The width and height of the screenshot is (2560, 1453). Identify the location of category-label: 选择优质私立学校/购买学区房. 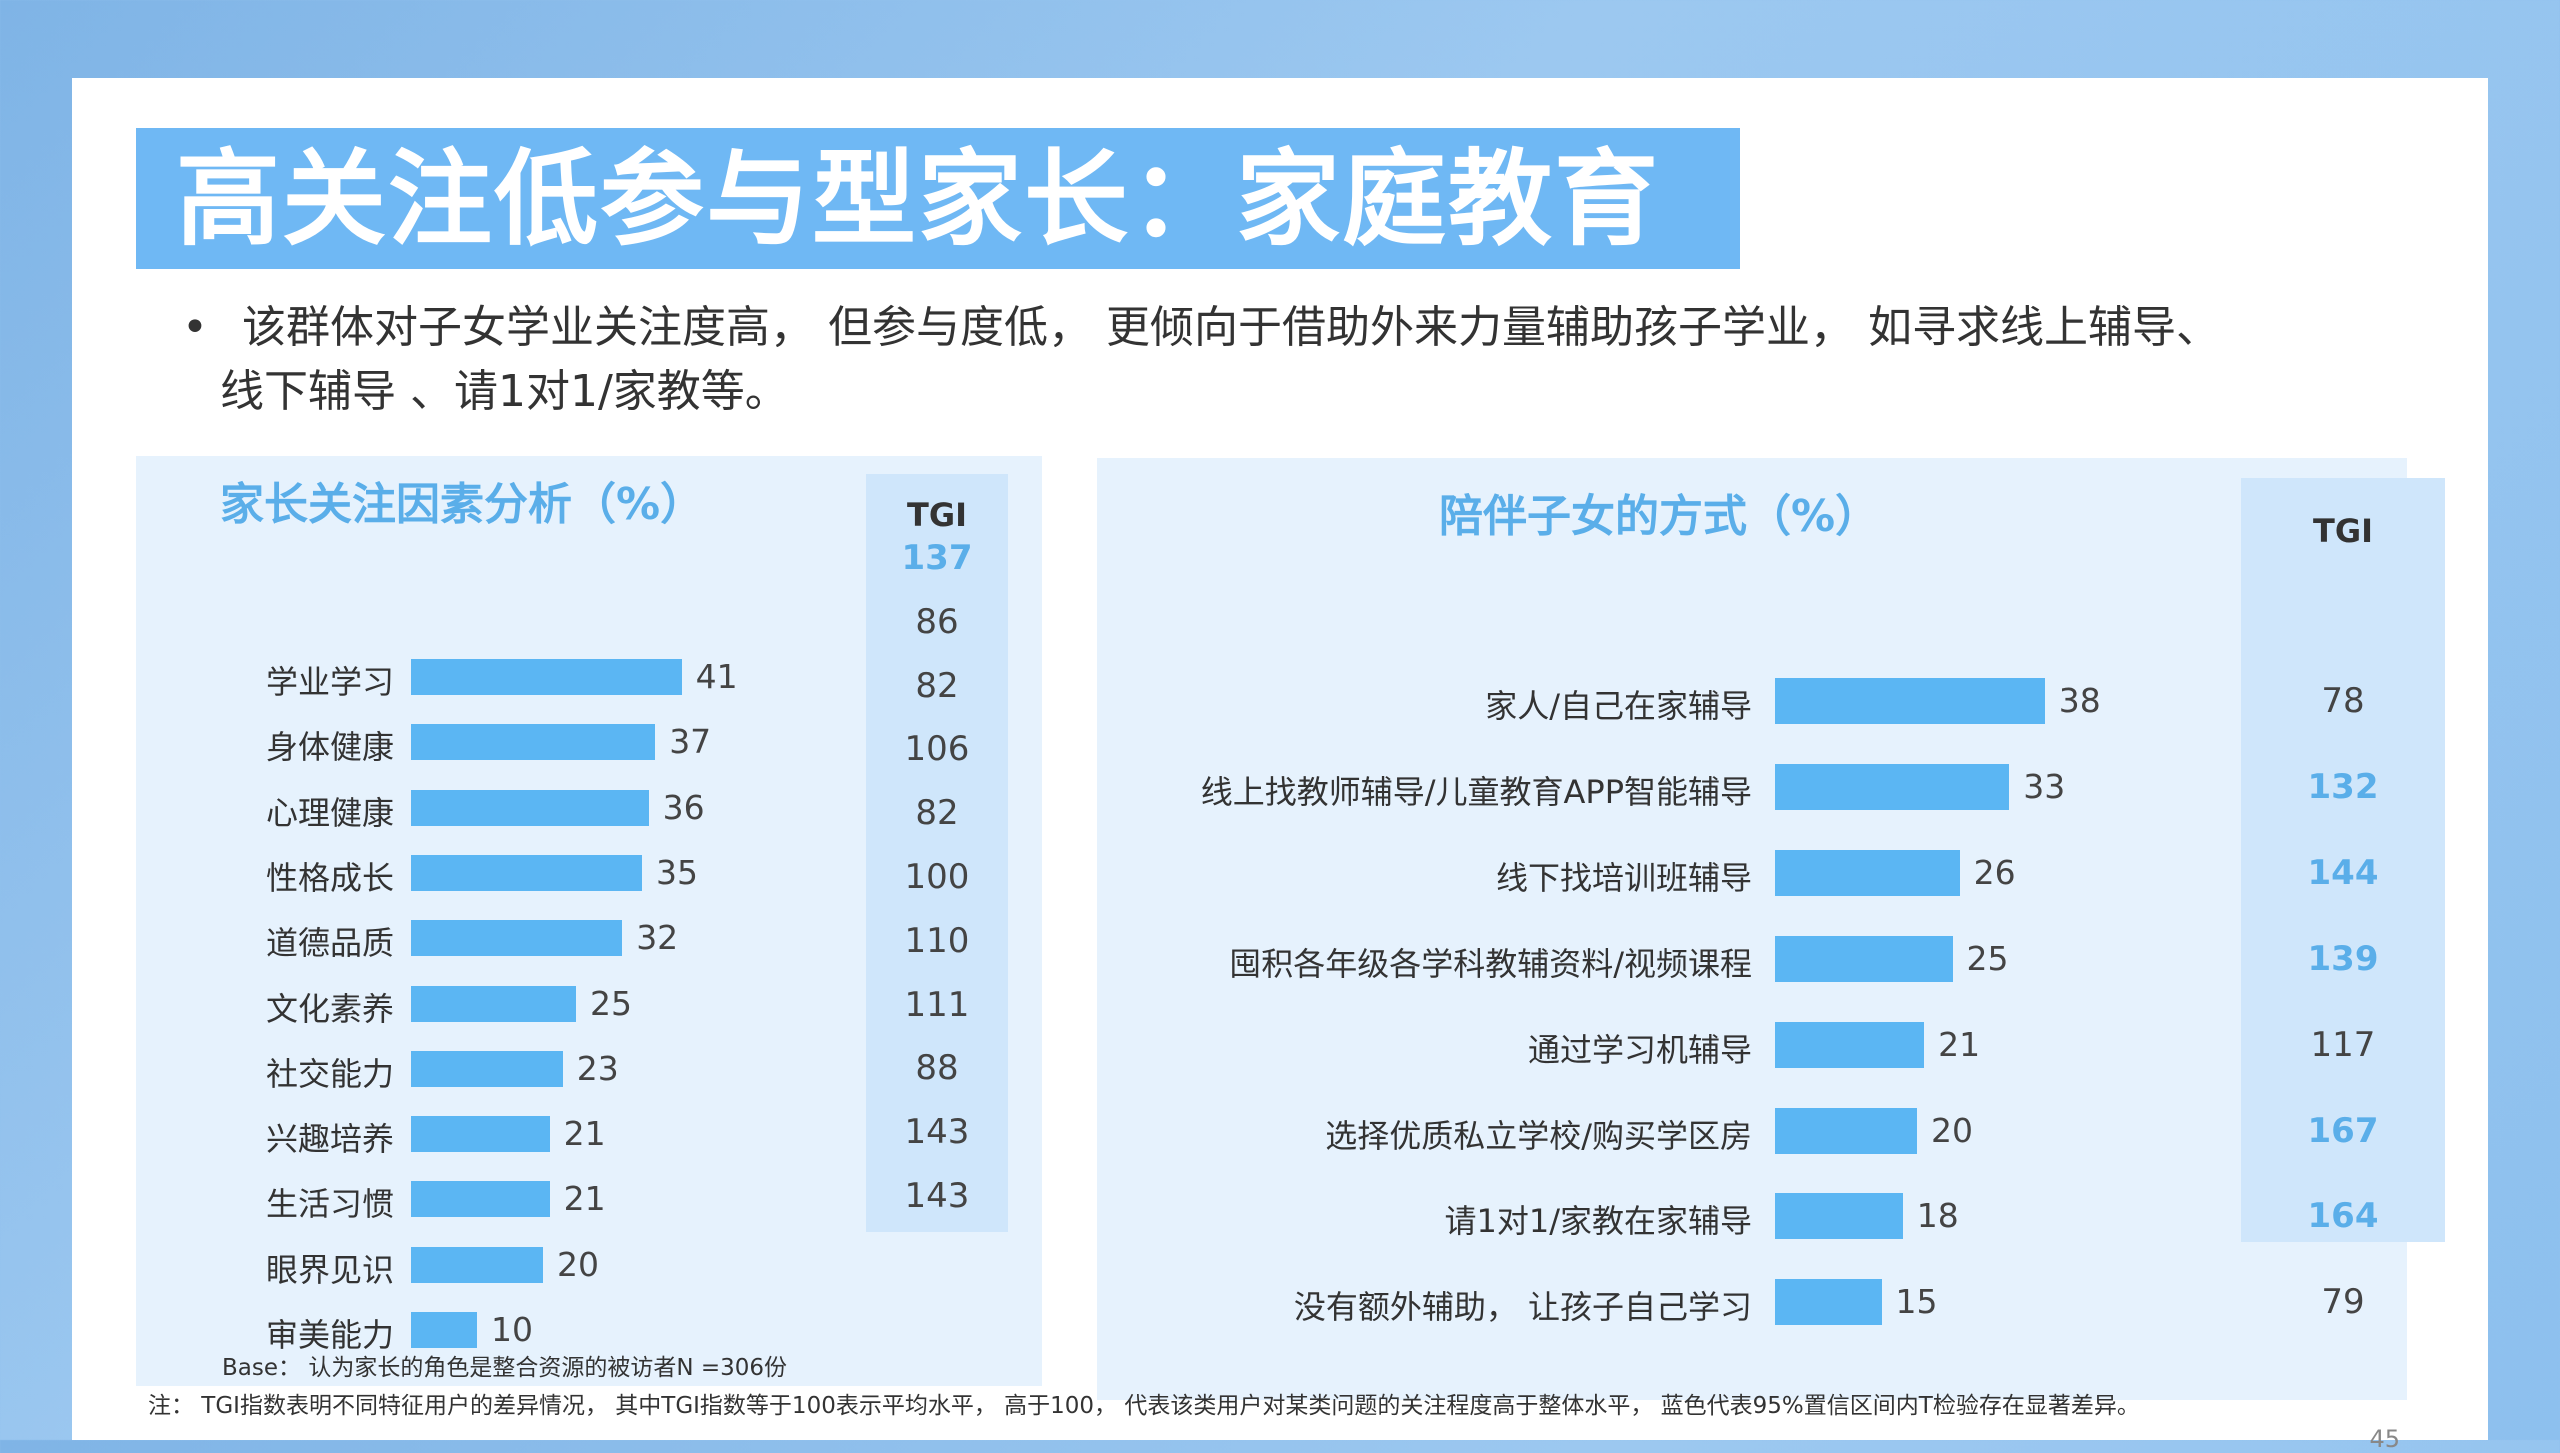
(1538, 1135).